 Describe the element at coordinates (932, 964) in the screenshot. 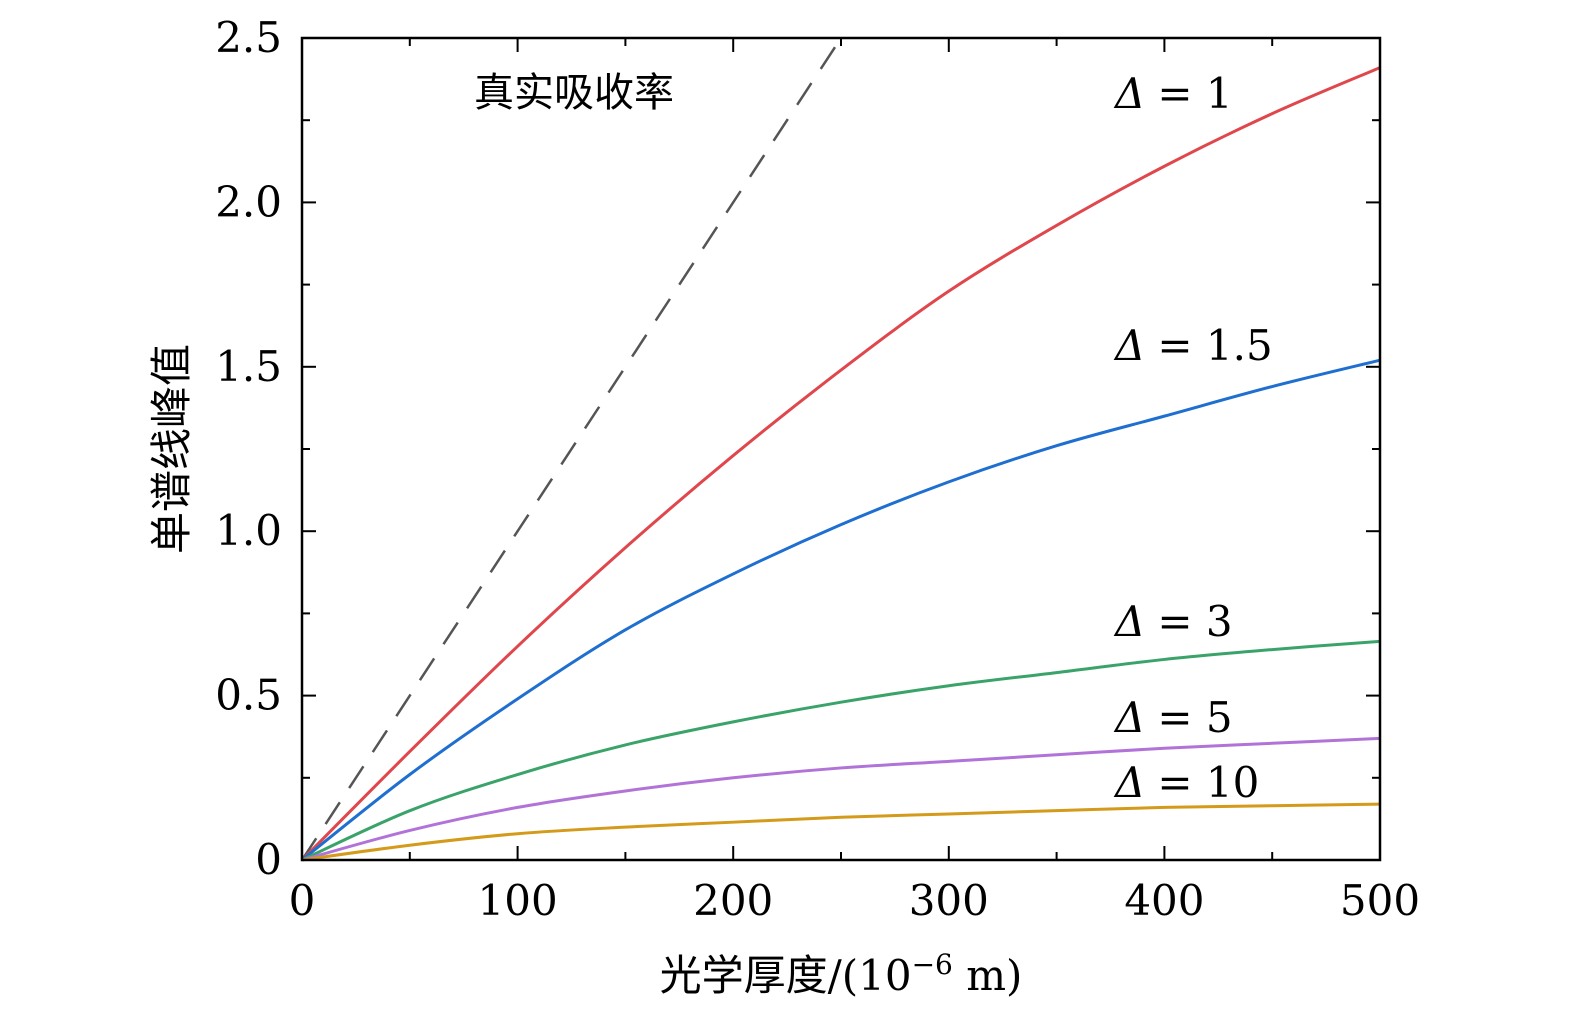

I see `x-axis-title-exponent: −6` at that location.